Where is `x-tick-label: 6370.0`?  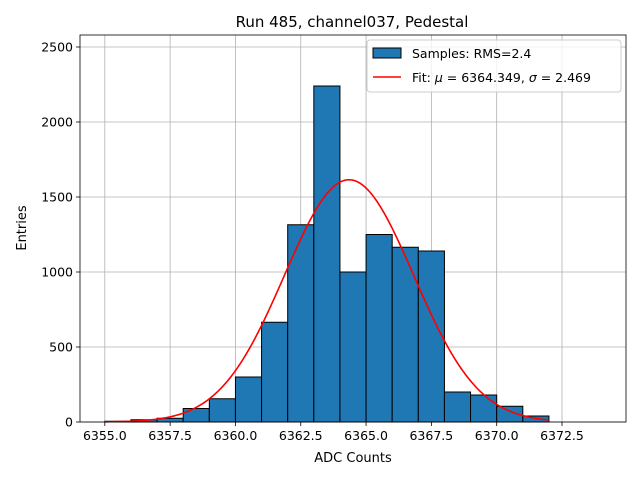
x-tick-label: 6370.0 is located at coordinates (497, 435).